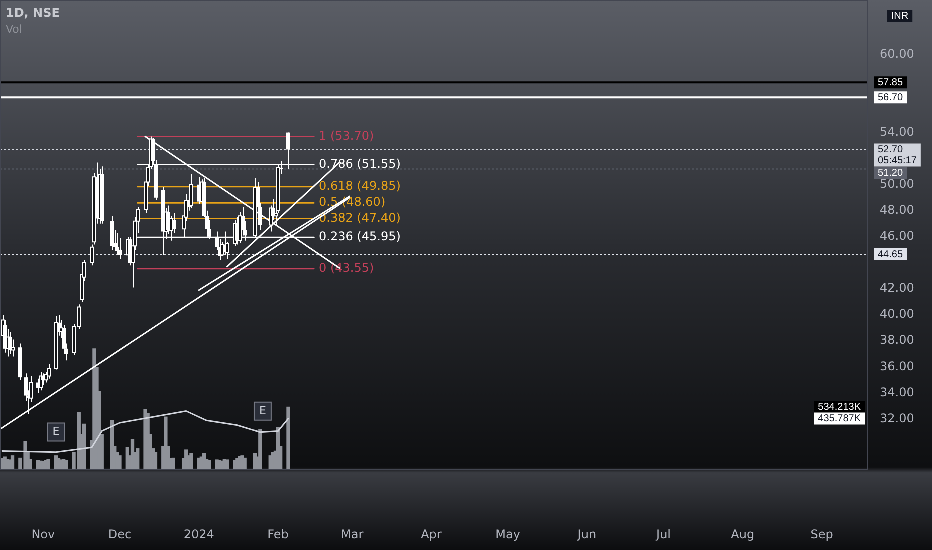 Image resolution: width=932 pixels, height=550 pixels. What do you see at coordinates (891, 173) in the screenshot?
I see `ref-line-label: 51.20` at bounding box center [891, 173].